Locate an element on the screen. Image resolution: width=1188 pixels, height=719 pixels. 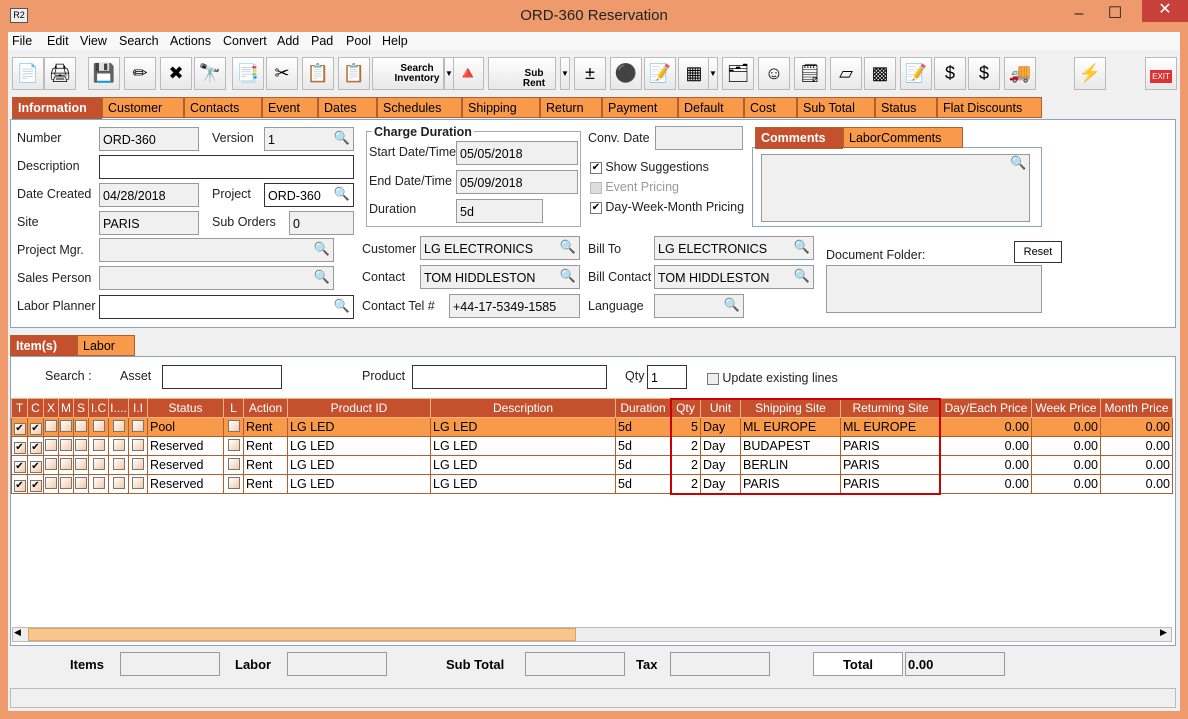
eraser-icon: ▱ is located at coordinates (846, 73).